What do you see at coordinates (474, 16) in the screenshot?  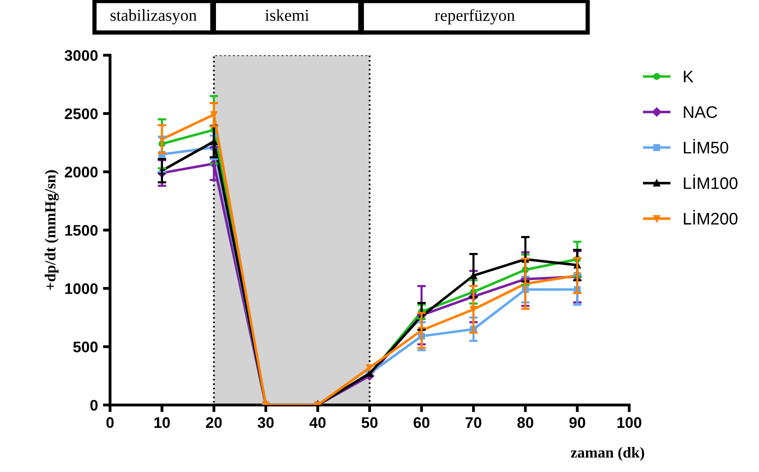 I see `text: reperfüzyon` at bounding box center [474, 16].